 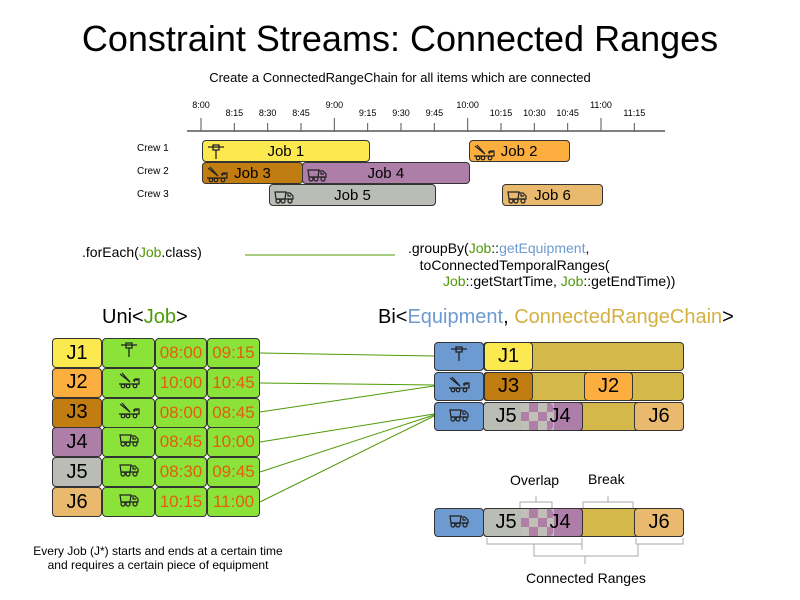 What do you see at coordinates (142, 252) in the screenshot?
I see `foreach-code: .forEach(Job.class)` at bounding box center [142, 252].